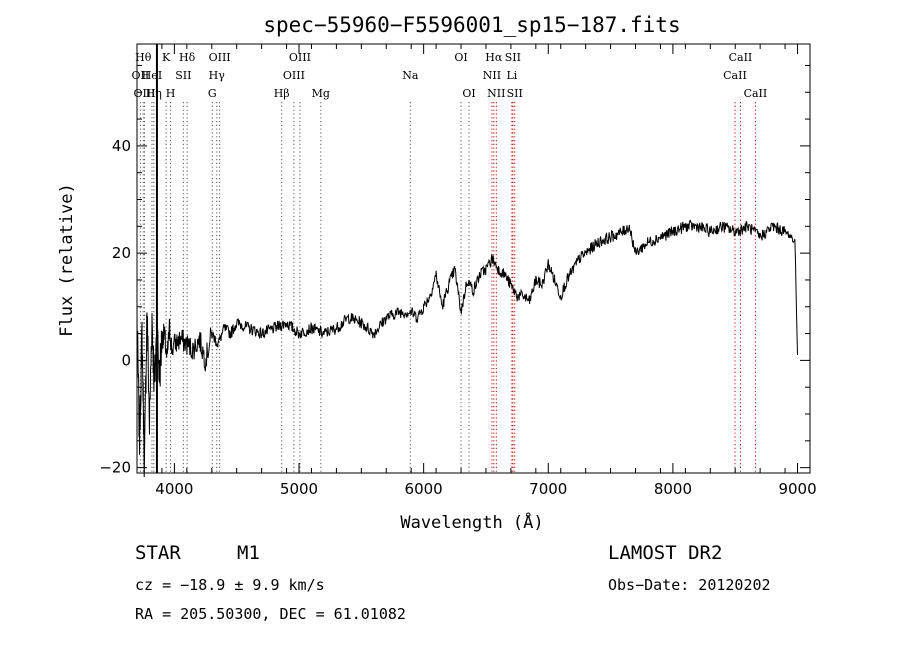 This screenshot has width=900, height=650. I want to click on y-tick-label: −20, so click(115, 468).